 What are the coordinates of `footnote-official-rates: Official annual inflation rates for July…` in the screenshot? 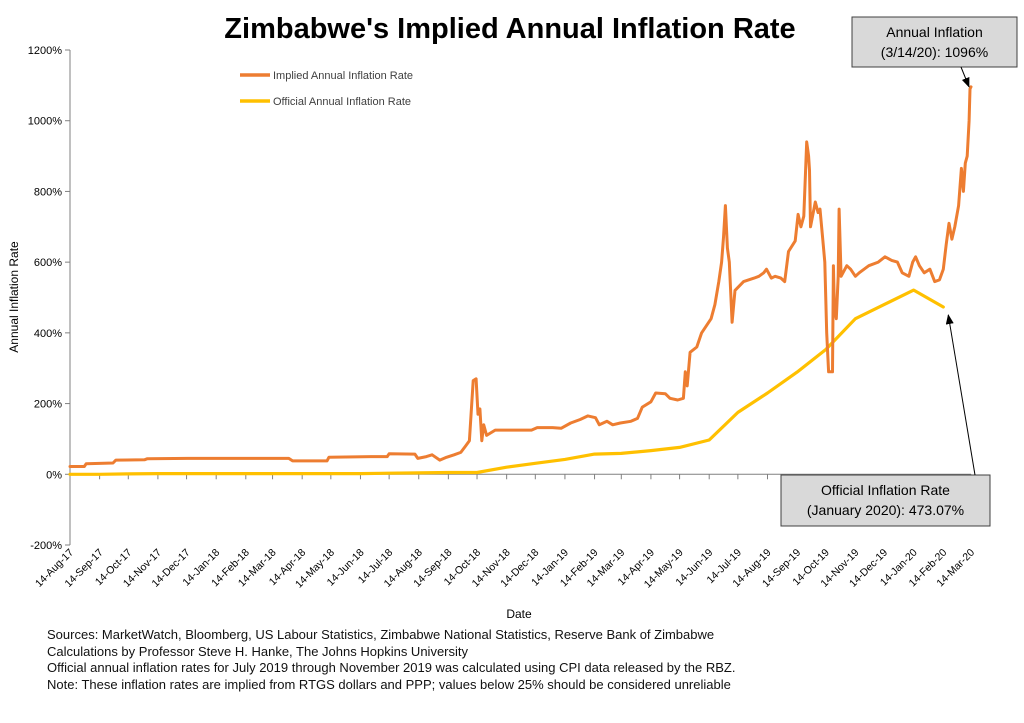 It's located at (391, 668).